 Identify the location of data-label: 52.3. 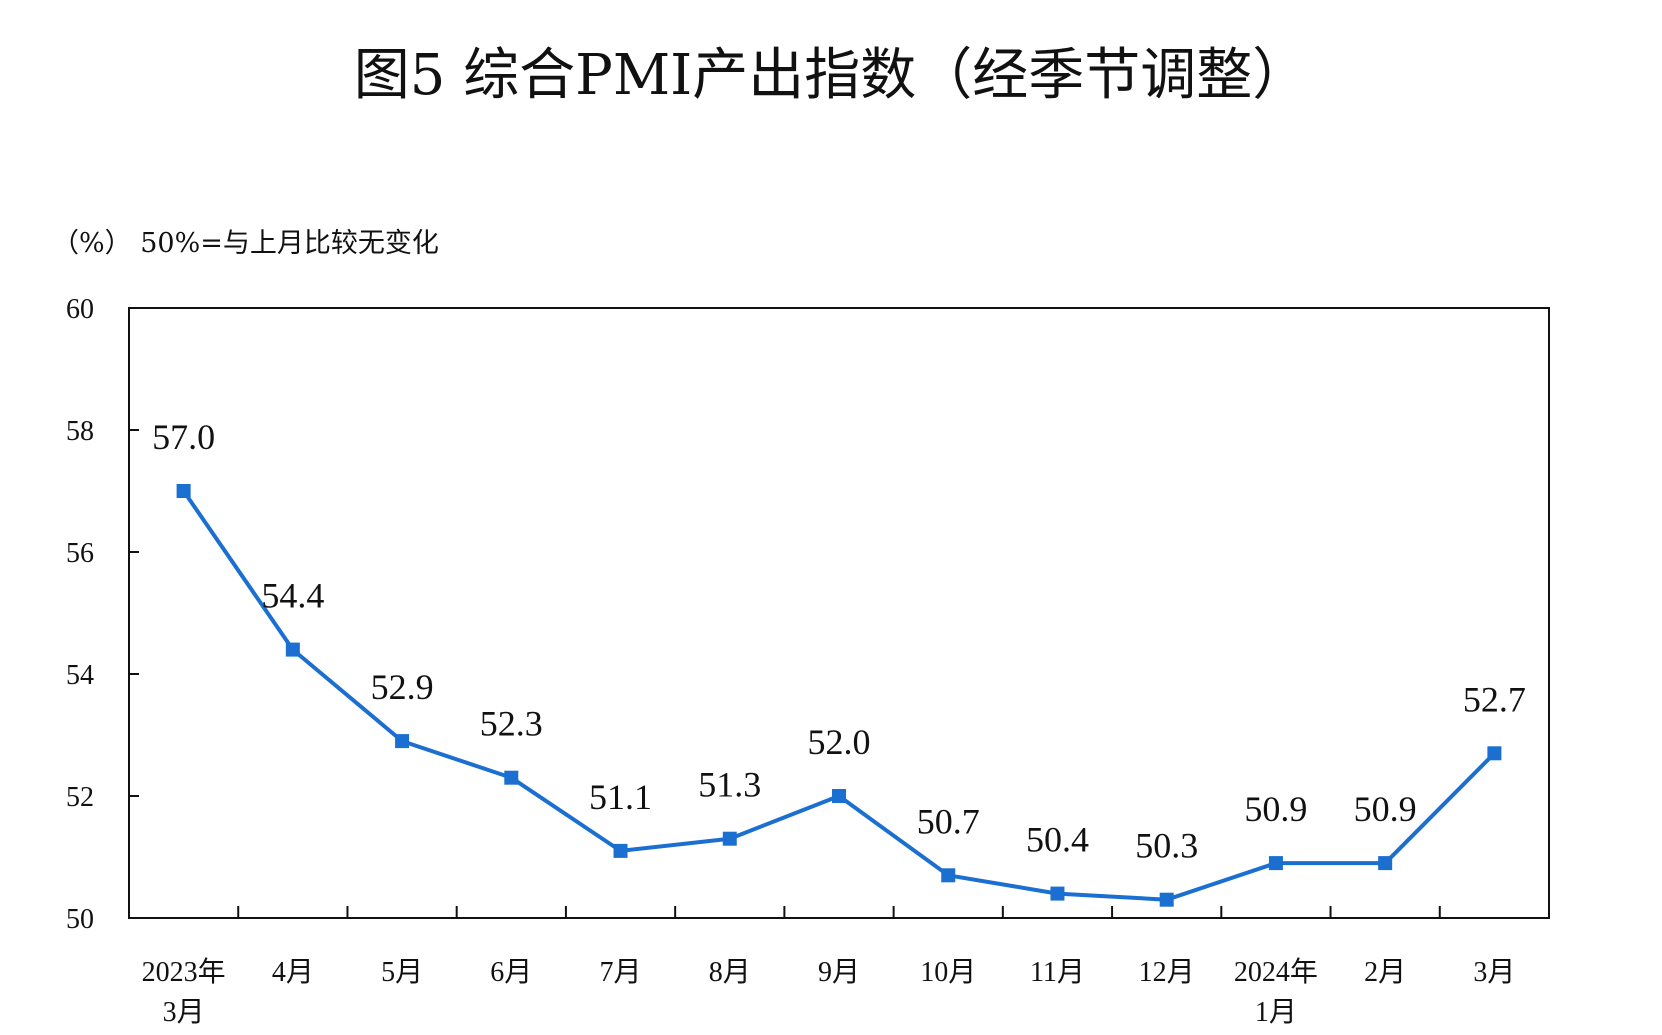
(511, 724).